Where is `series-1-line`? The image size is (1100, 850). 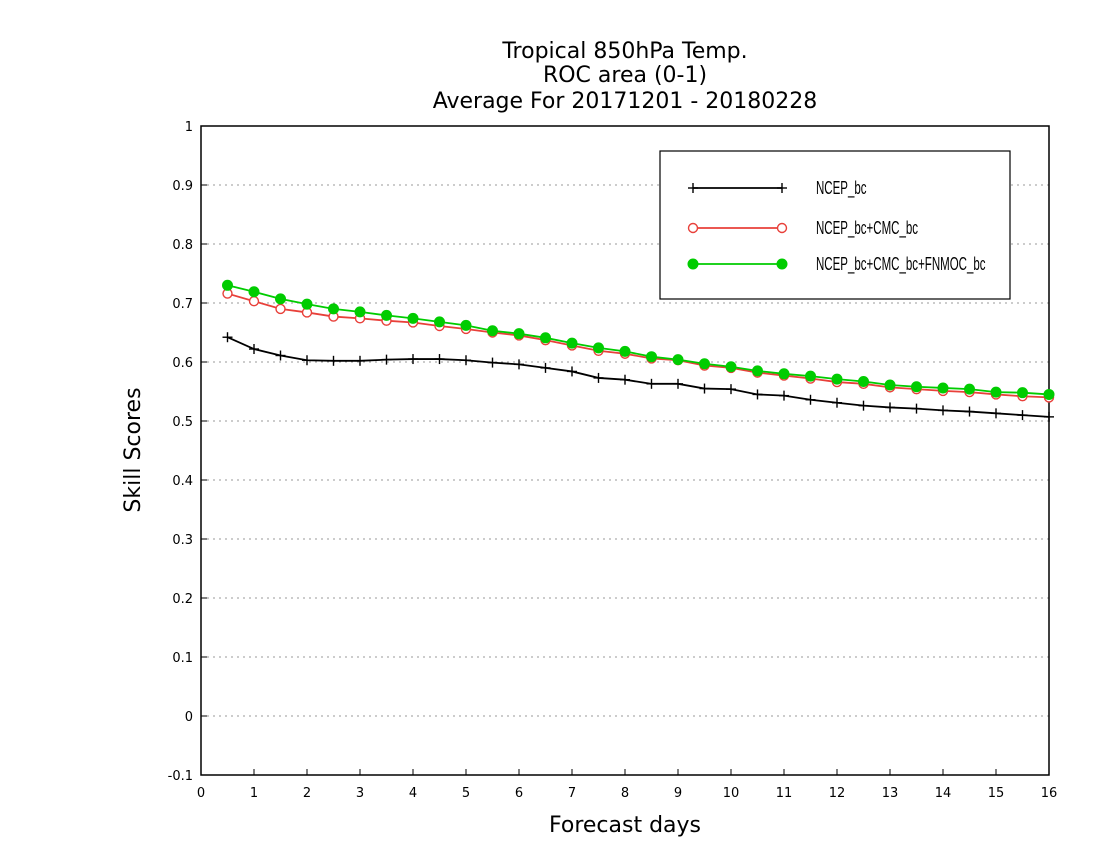 series-1-line is located at coordinates (638, 377).